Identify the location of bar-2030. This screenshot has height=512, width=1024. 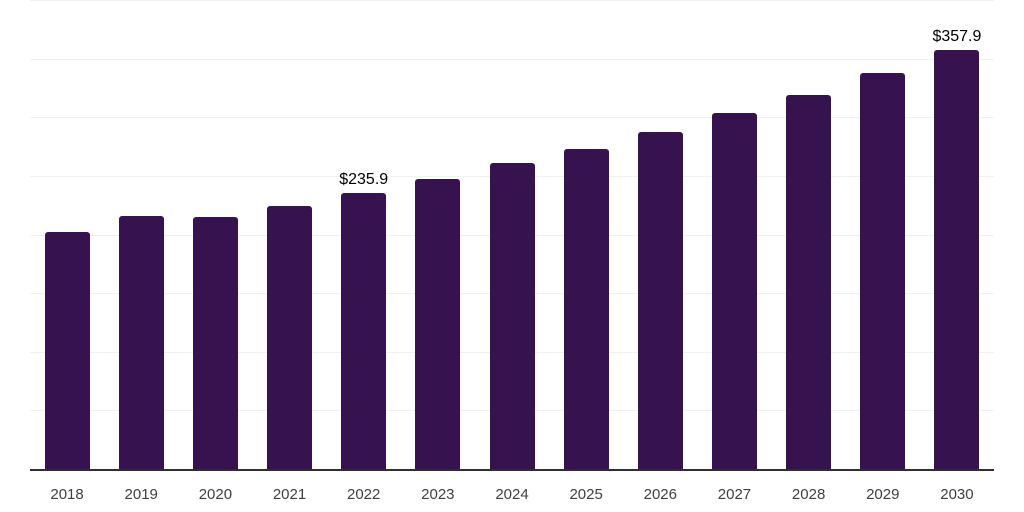
(957, 260).